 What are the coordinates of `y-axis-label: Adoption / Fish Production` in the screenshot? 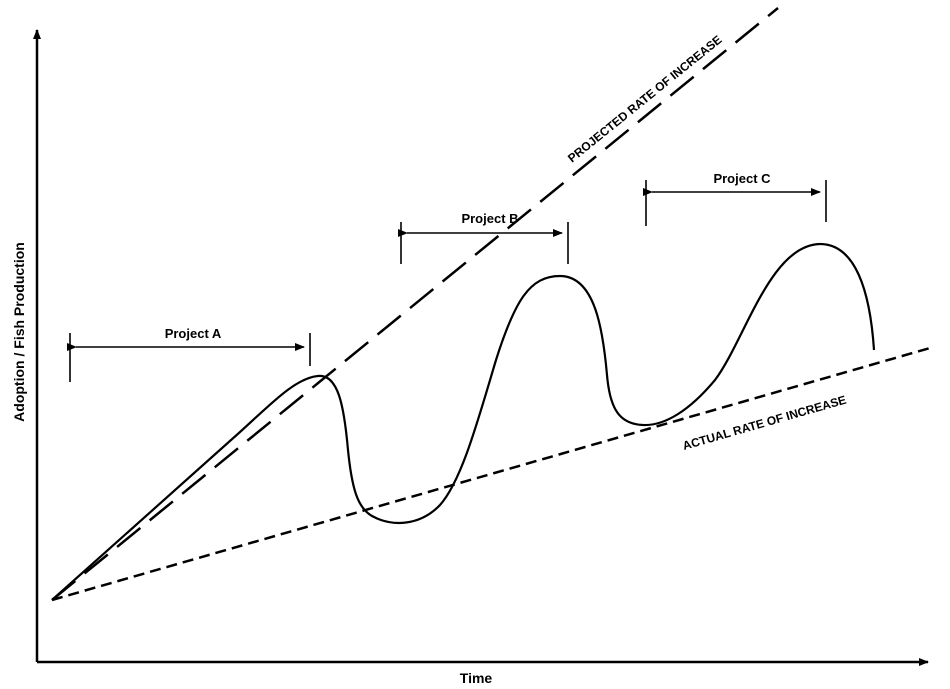 It's located at (19, 332).